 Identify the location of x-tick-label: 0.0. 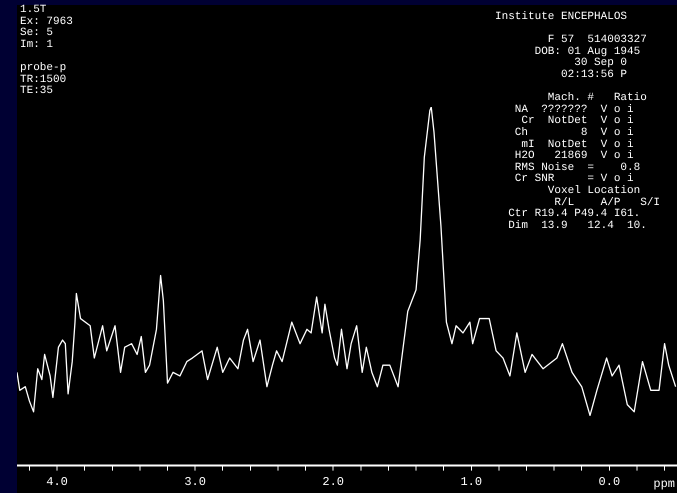
(609, 481).